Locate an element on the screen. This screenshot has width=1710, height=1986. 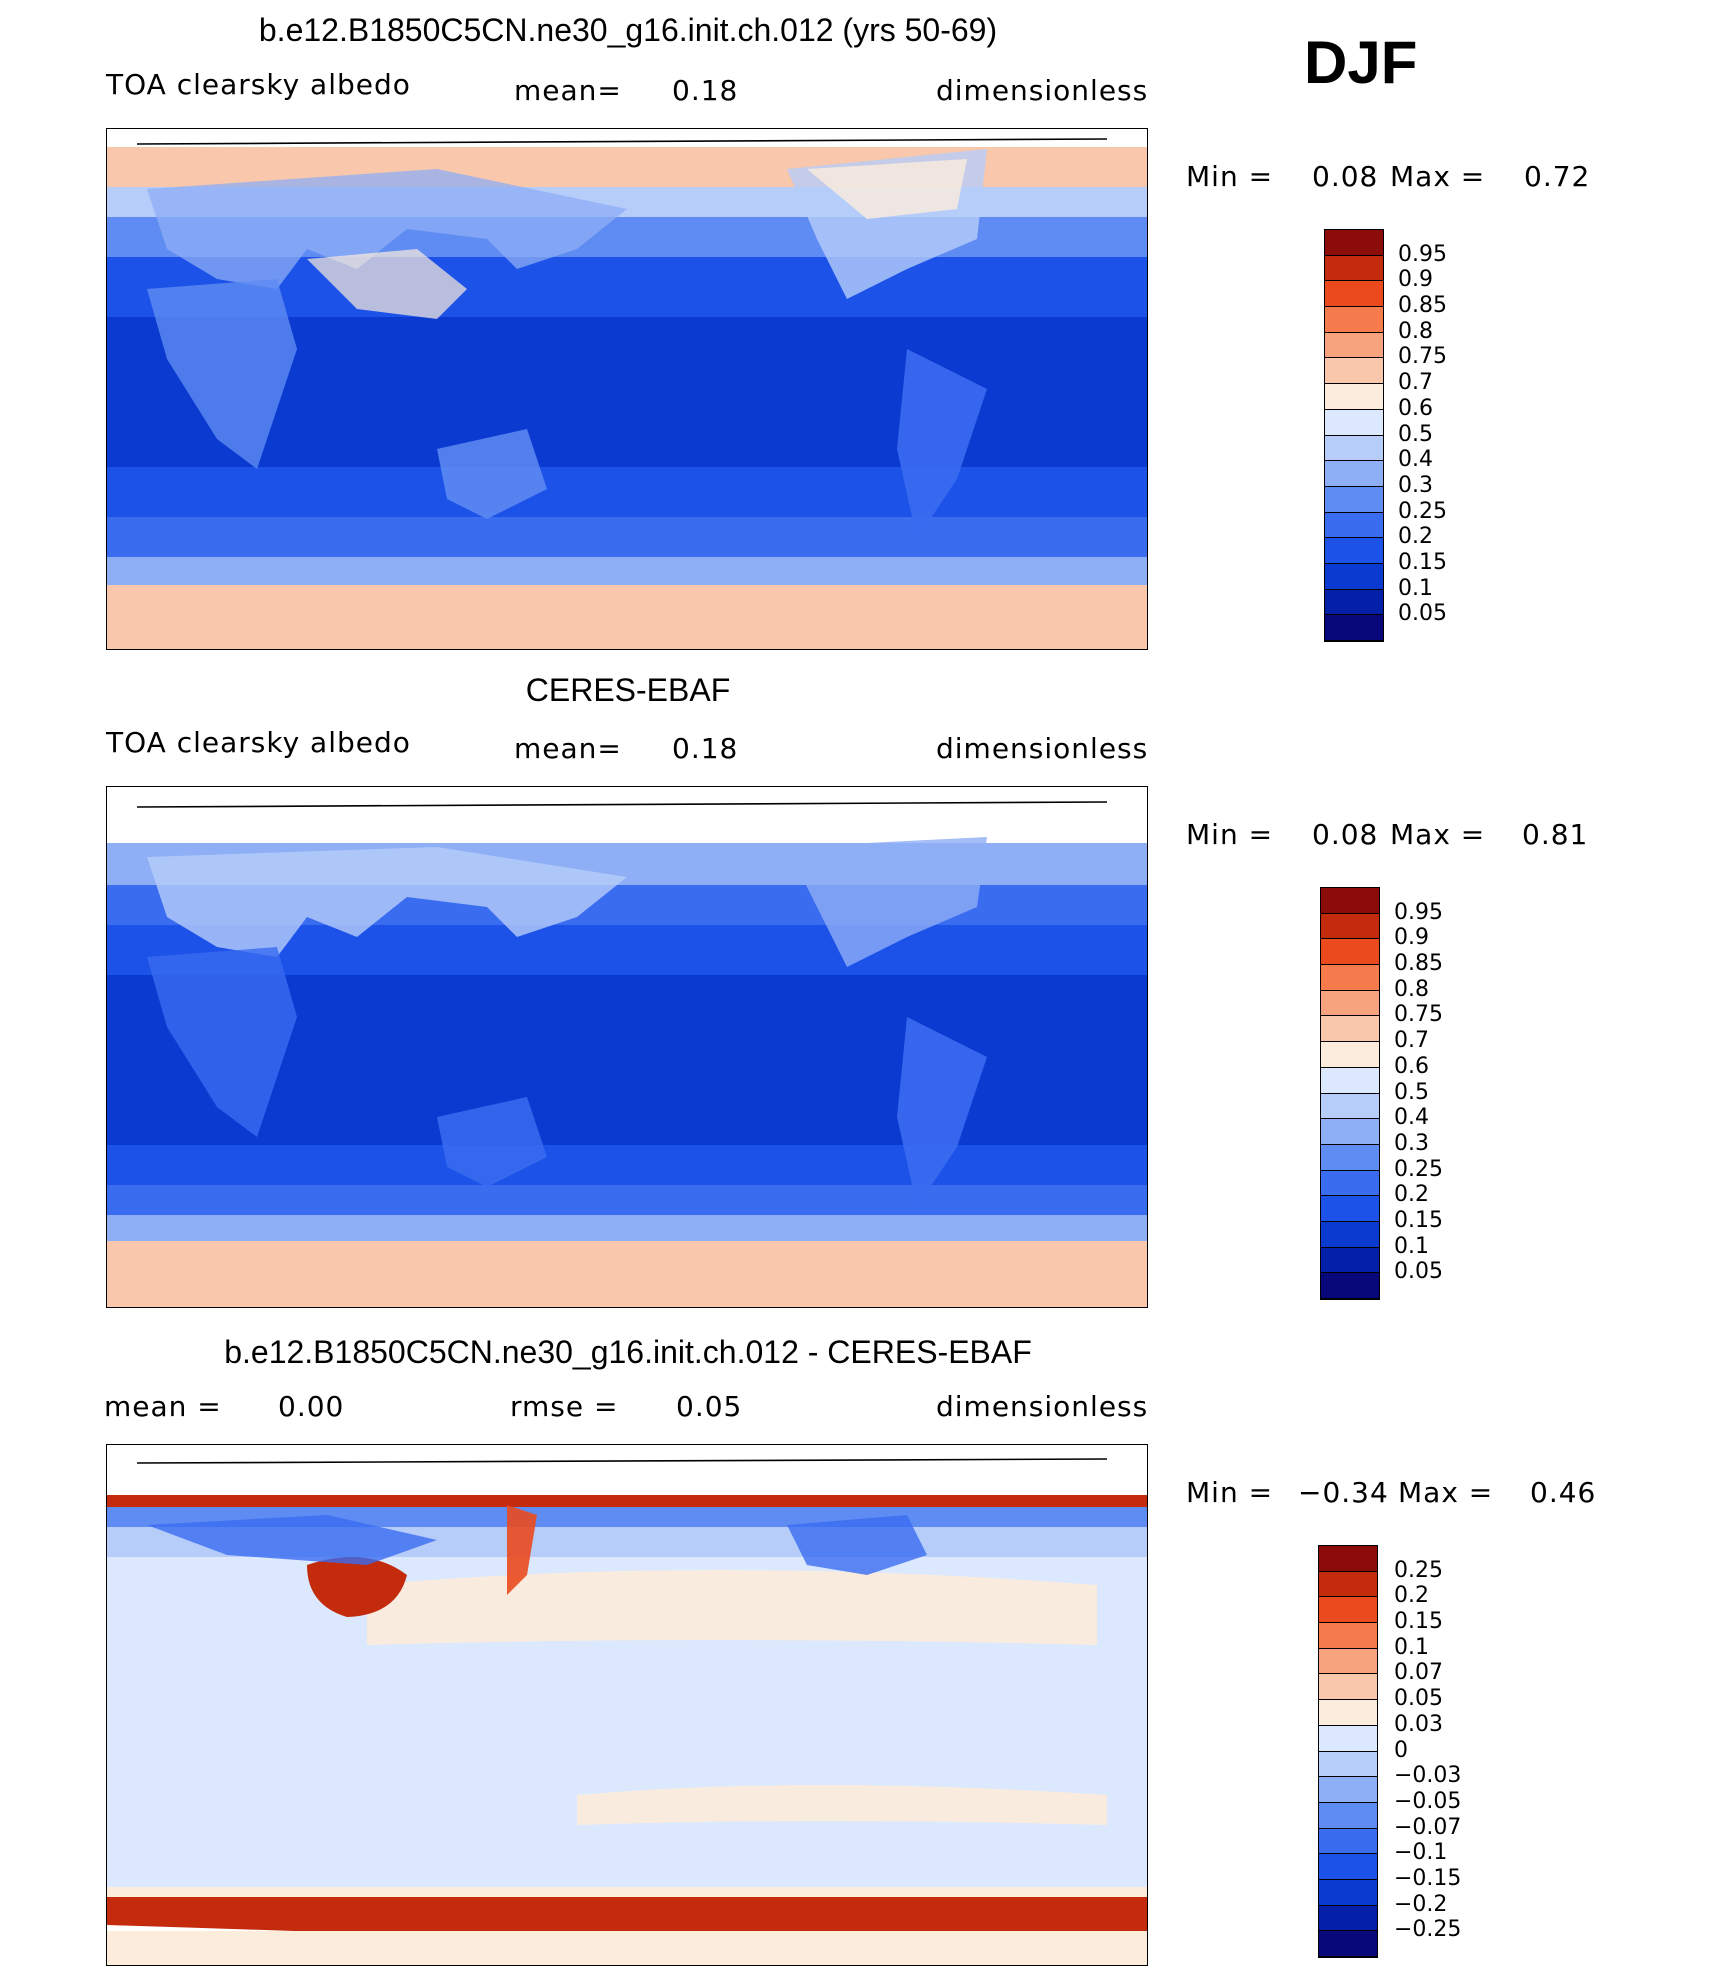
panel3-rmse-label: rmse = is located at coordinates (564, 1406).